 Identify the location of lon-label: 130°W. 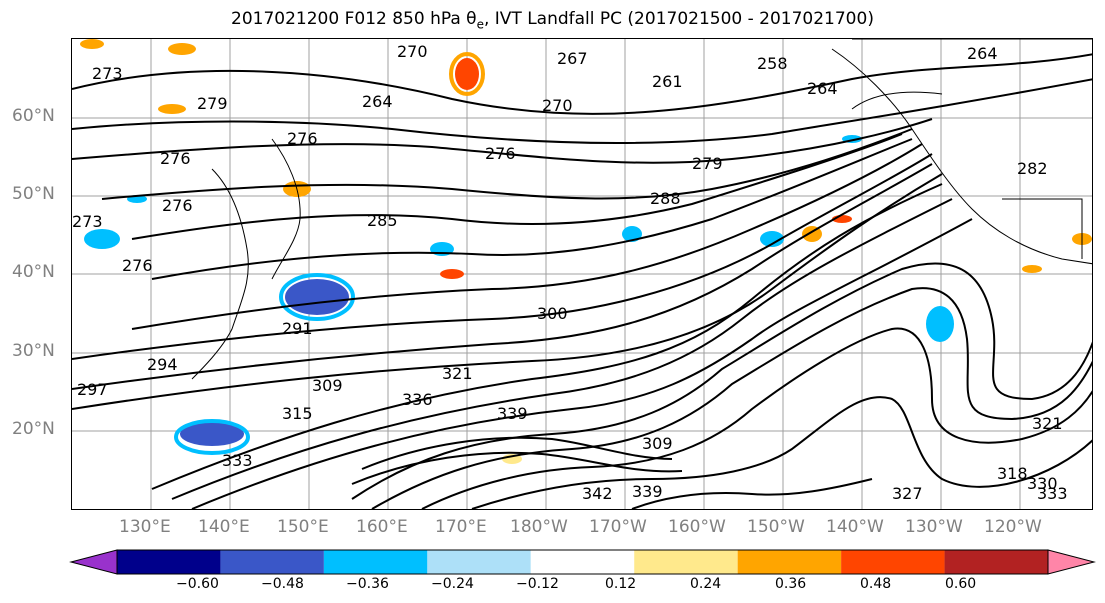
(934, 527).